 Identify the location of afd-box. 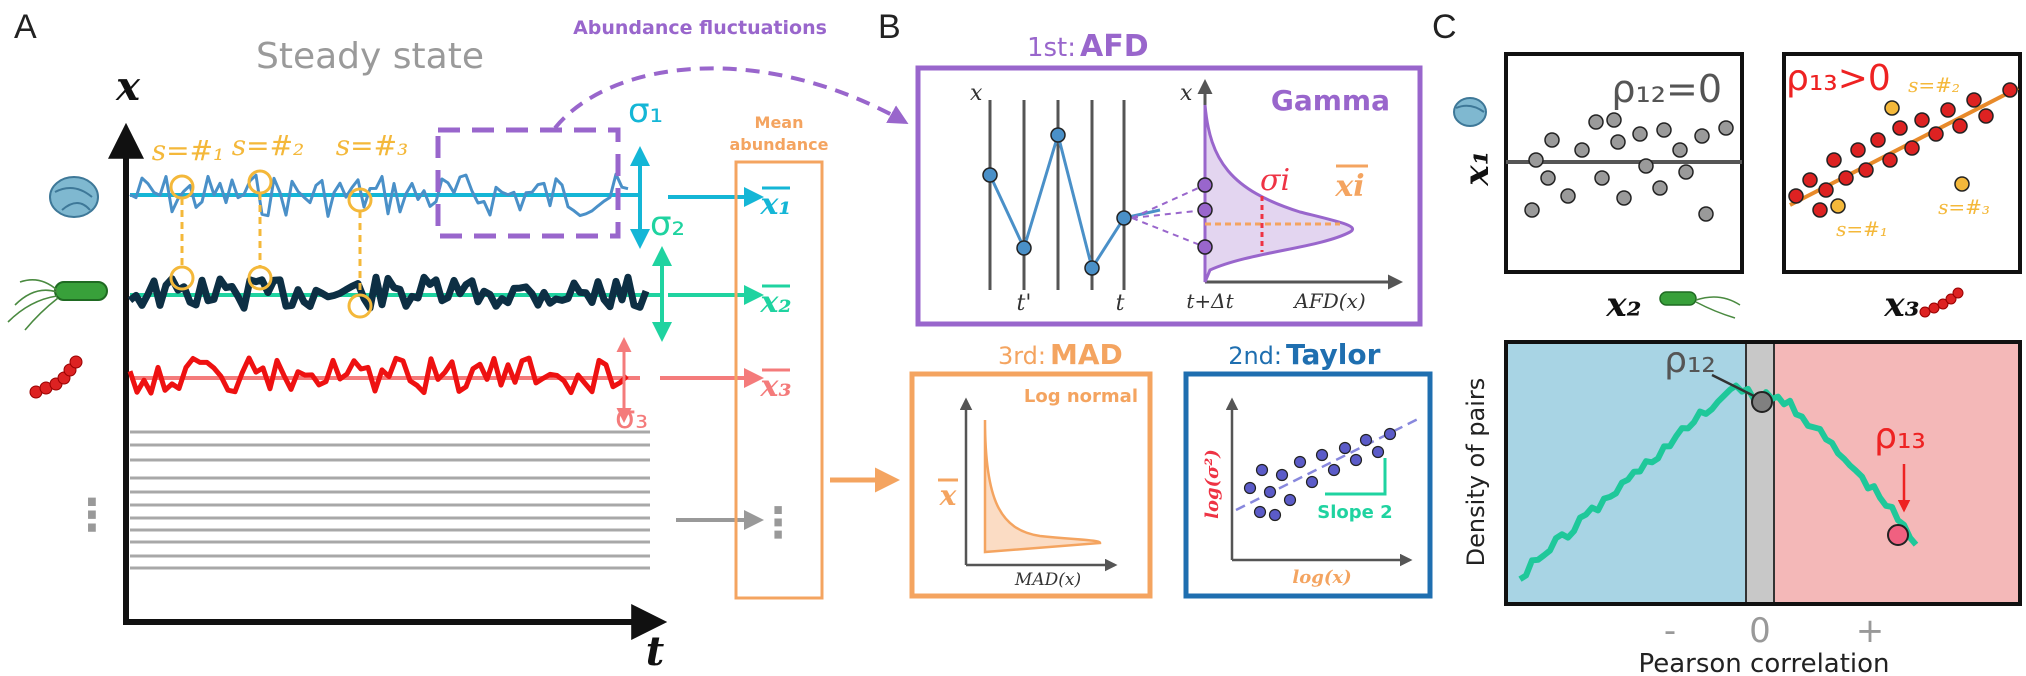
(1169, 196).